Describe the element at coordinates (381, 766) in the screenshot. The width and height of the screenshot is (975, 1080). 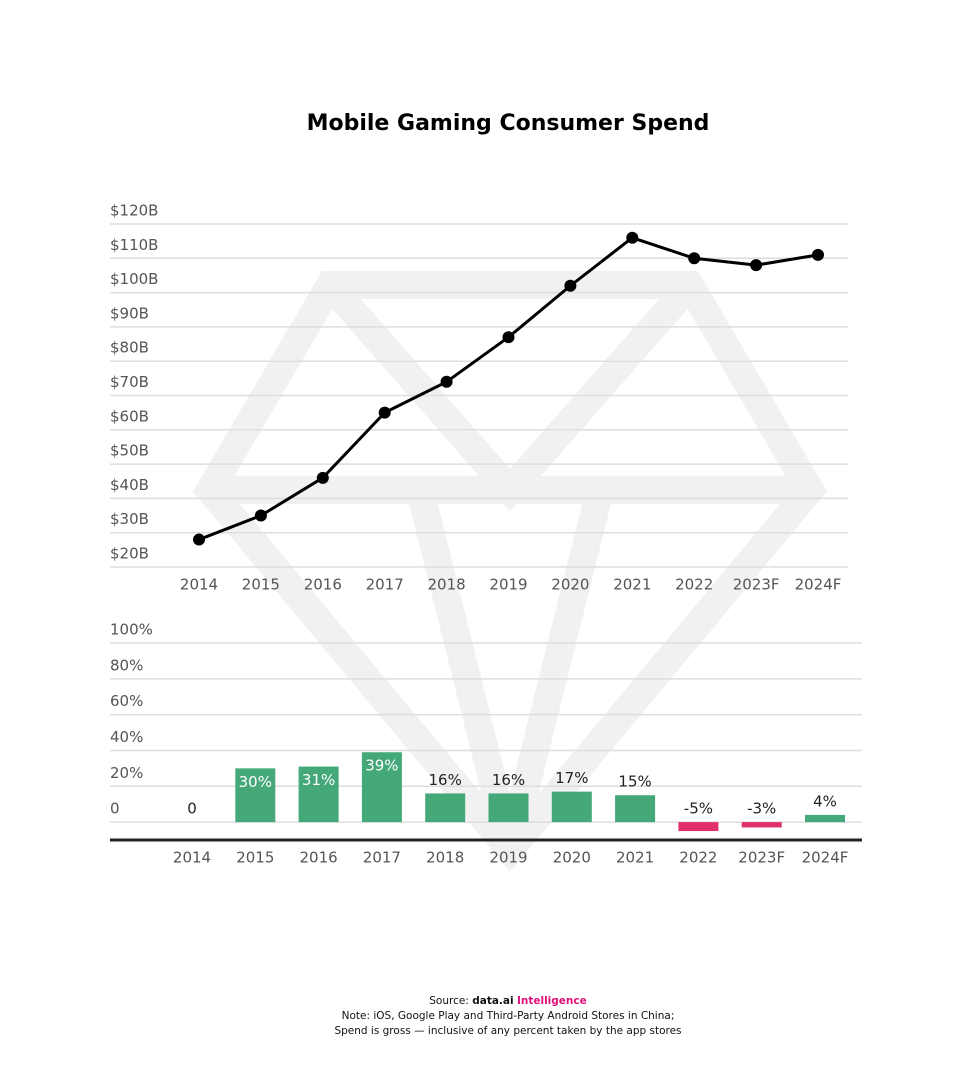
I see `data-label: 39%` at that location.